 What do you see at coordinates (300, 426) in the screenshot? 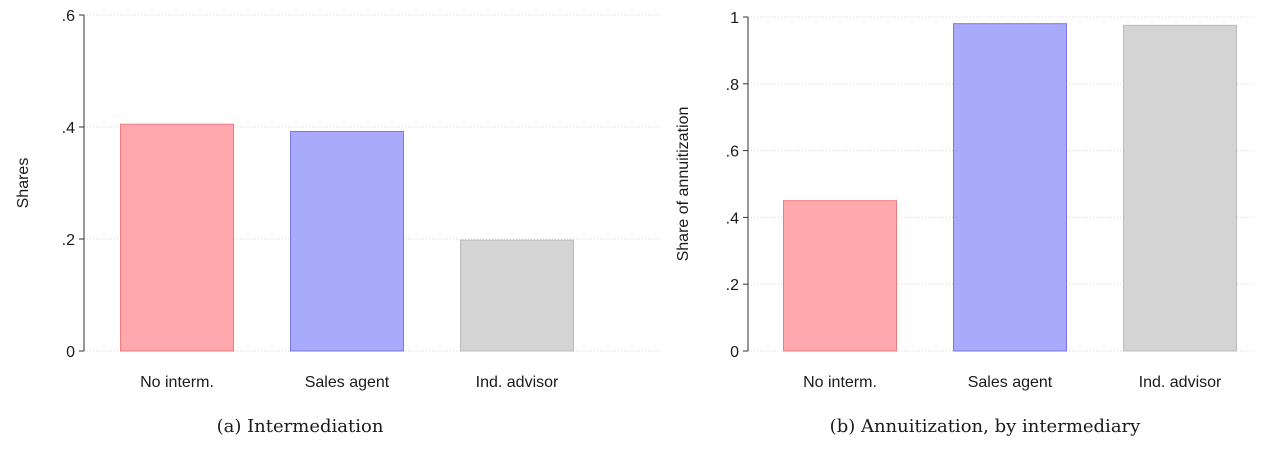
I see `panel-caption: (a) Intermediation` at bounding box center [300, 426].